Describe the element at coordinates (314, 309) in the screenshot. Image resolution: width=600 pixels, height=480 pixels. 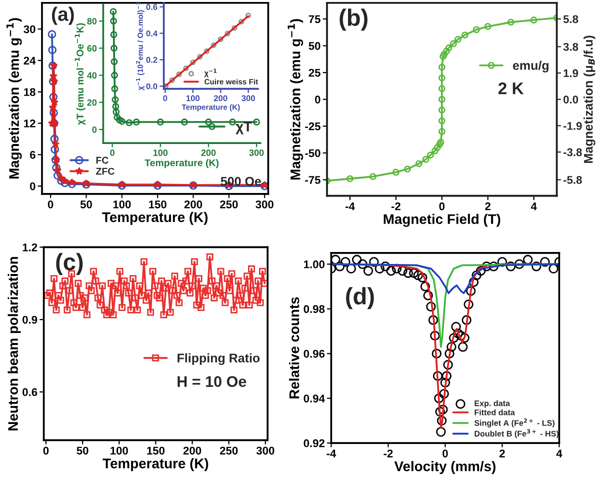
I see `y-tick-label: 0.98` at that location.